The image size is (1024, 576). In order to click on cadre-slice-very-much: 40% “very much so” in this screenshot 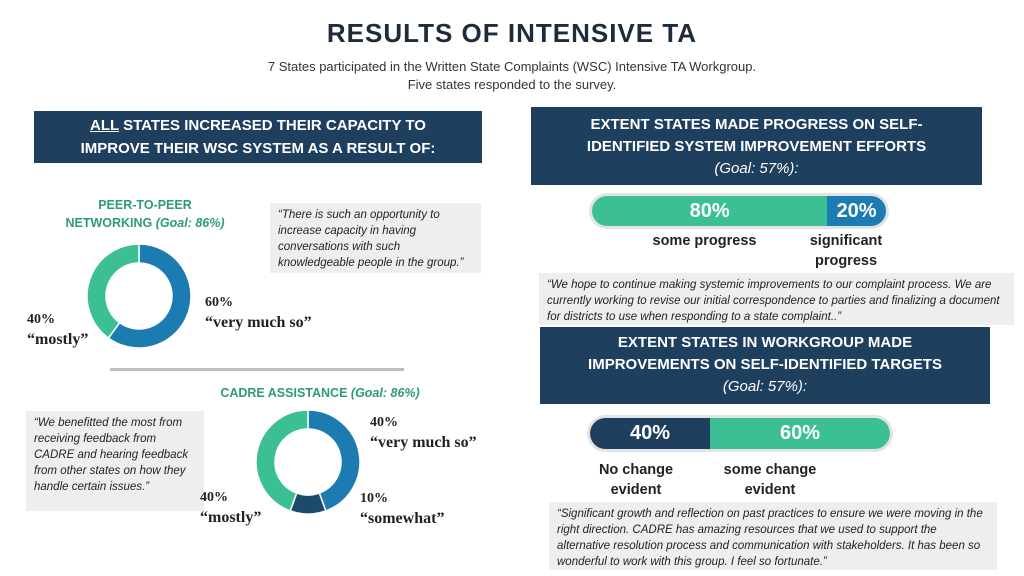, I will do `click(440, 433)`.